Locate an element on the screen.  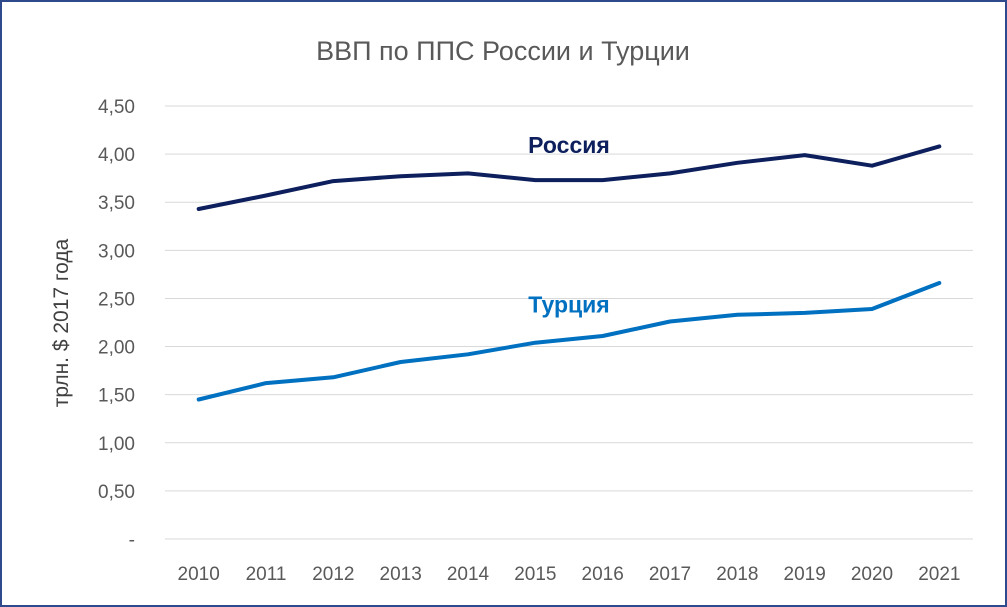
x-tick-label: 2020 is located at coordinates (872, 574).